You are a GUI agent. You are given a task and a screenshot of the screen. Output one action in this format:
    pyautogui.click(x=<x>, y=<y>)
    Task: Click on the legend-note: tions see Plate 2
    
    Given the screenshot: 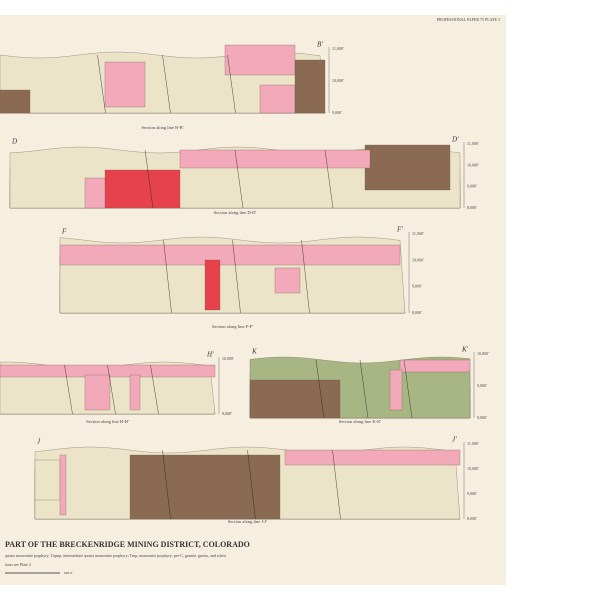 What is the action you would take?
    pyautogui.click(x=18, y=564)
    